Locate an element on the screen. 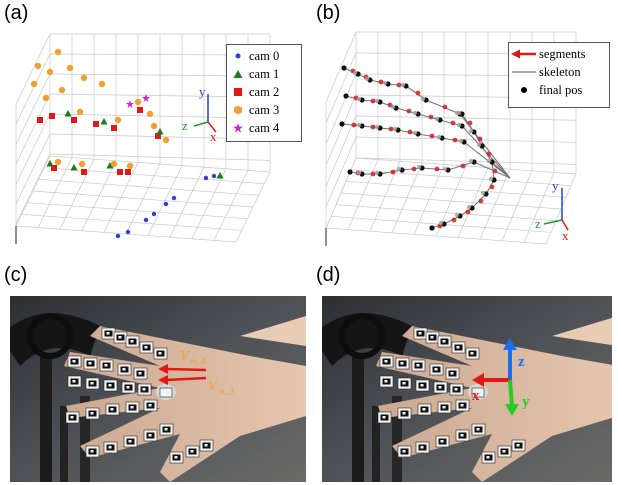  wrist-shape is located at coordinates (582, 331).